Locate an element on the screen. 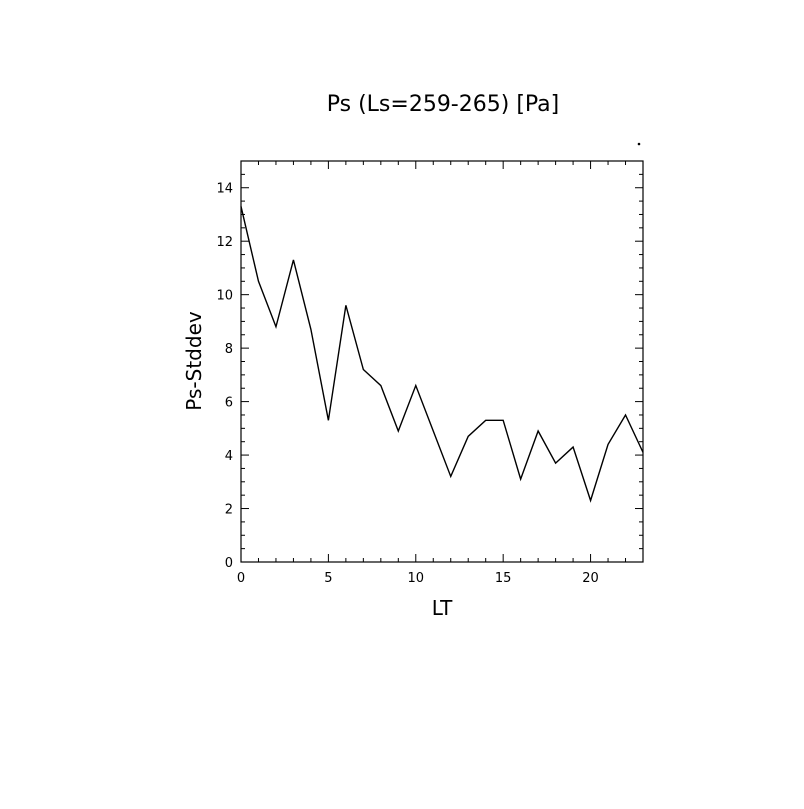 This screenshot has width=804, height=809. y-tick-label-8: 8 is located at coordinates (229, 349).